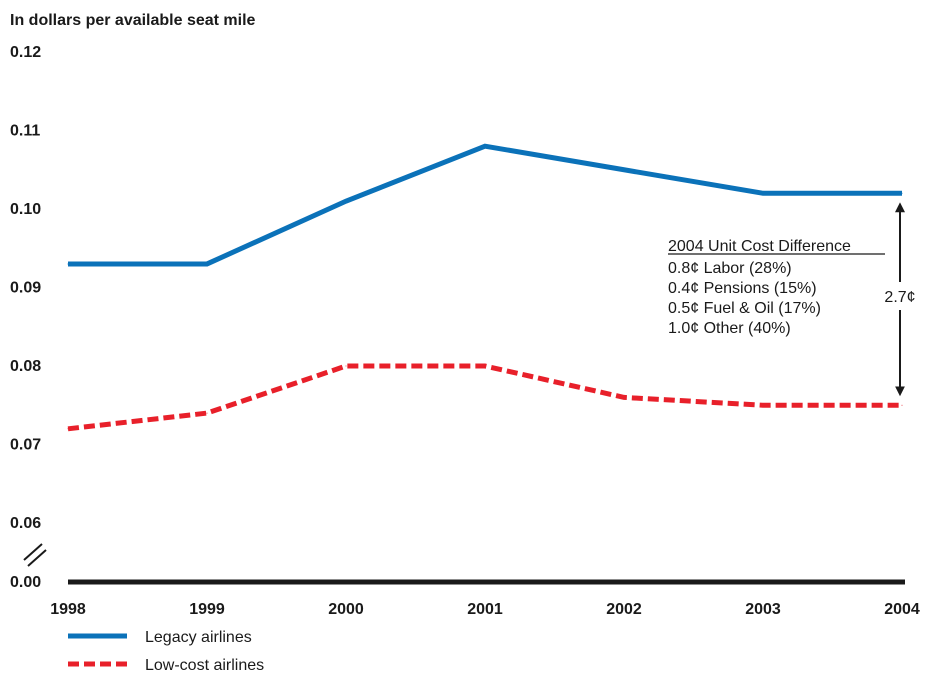 The image size is (933, 677). I want to click on x-tick-label: 2002, so click(624, 609).